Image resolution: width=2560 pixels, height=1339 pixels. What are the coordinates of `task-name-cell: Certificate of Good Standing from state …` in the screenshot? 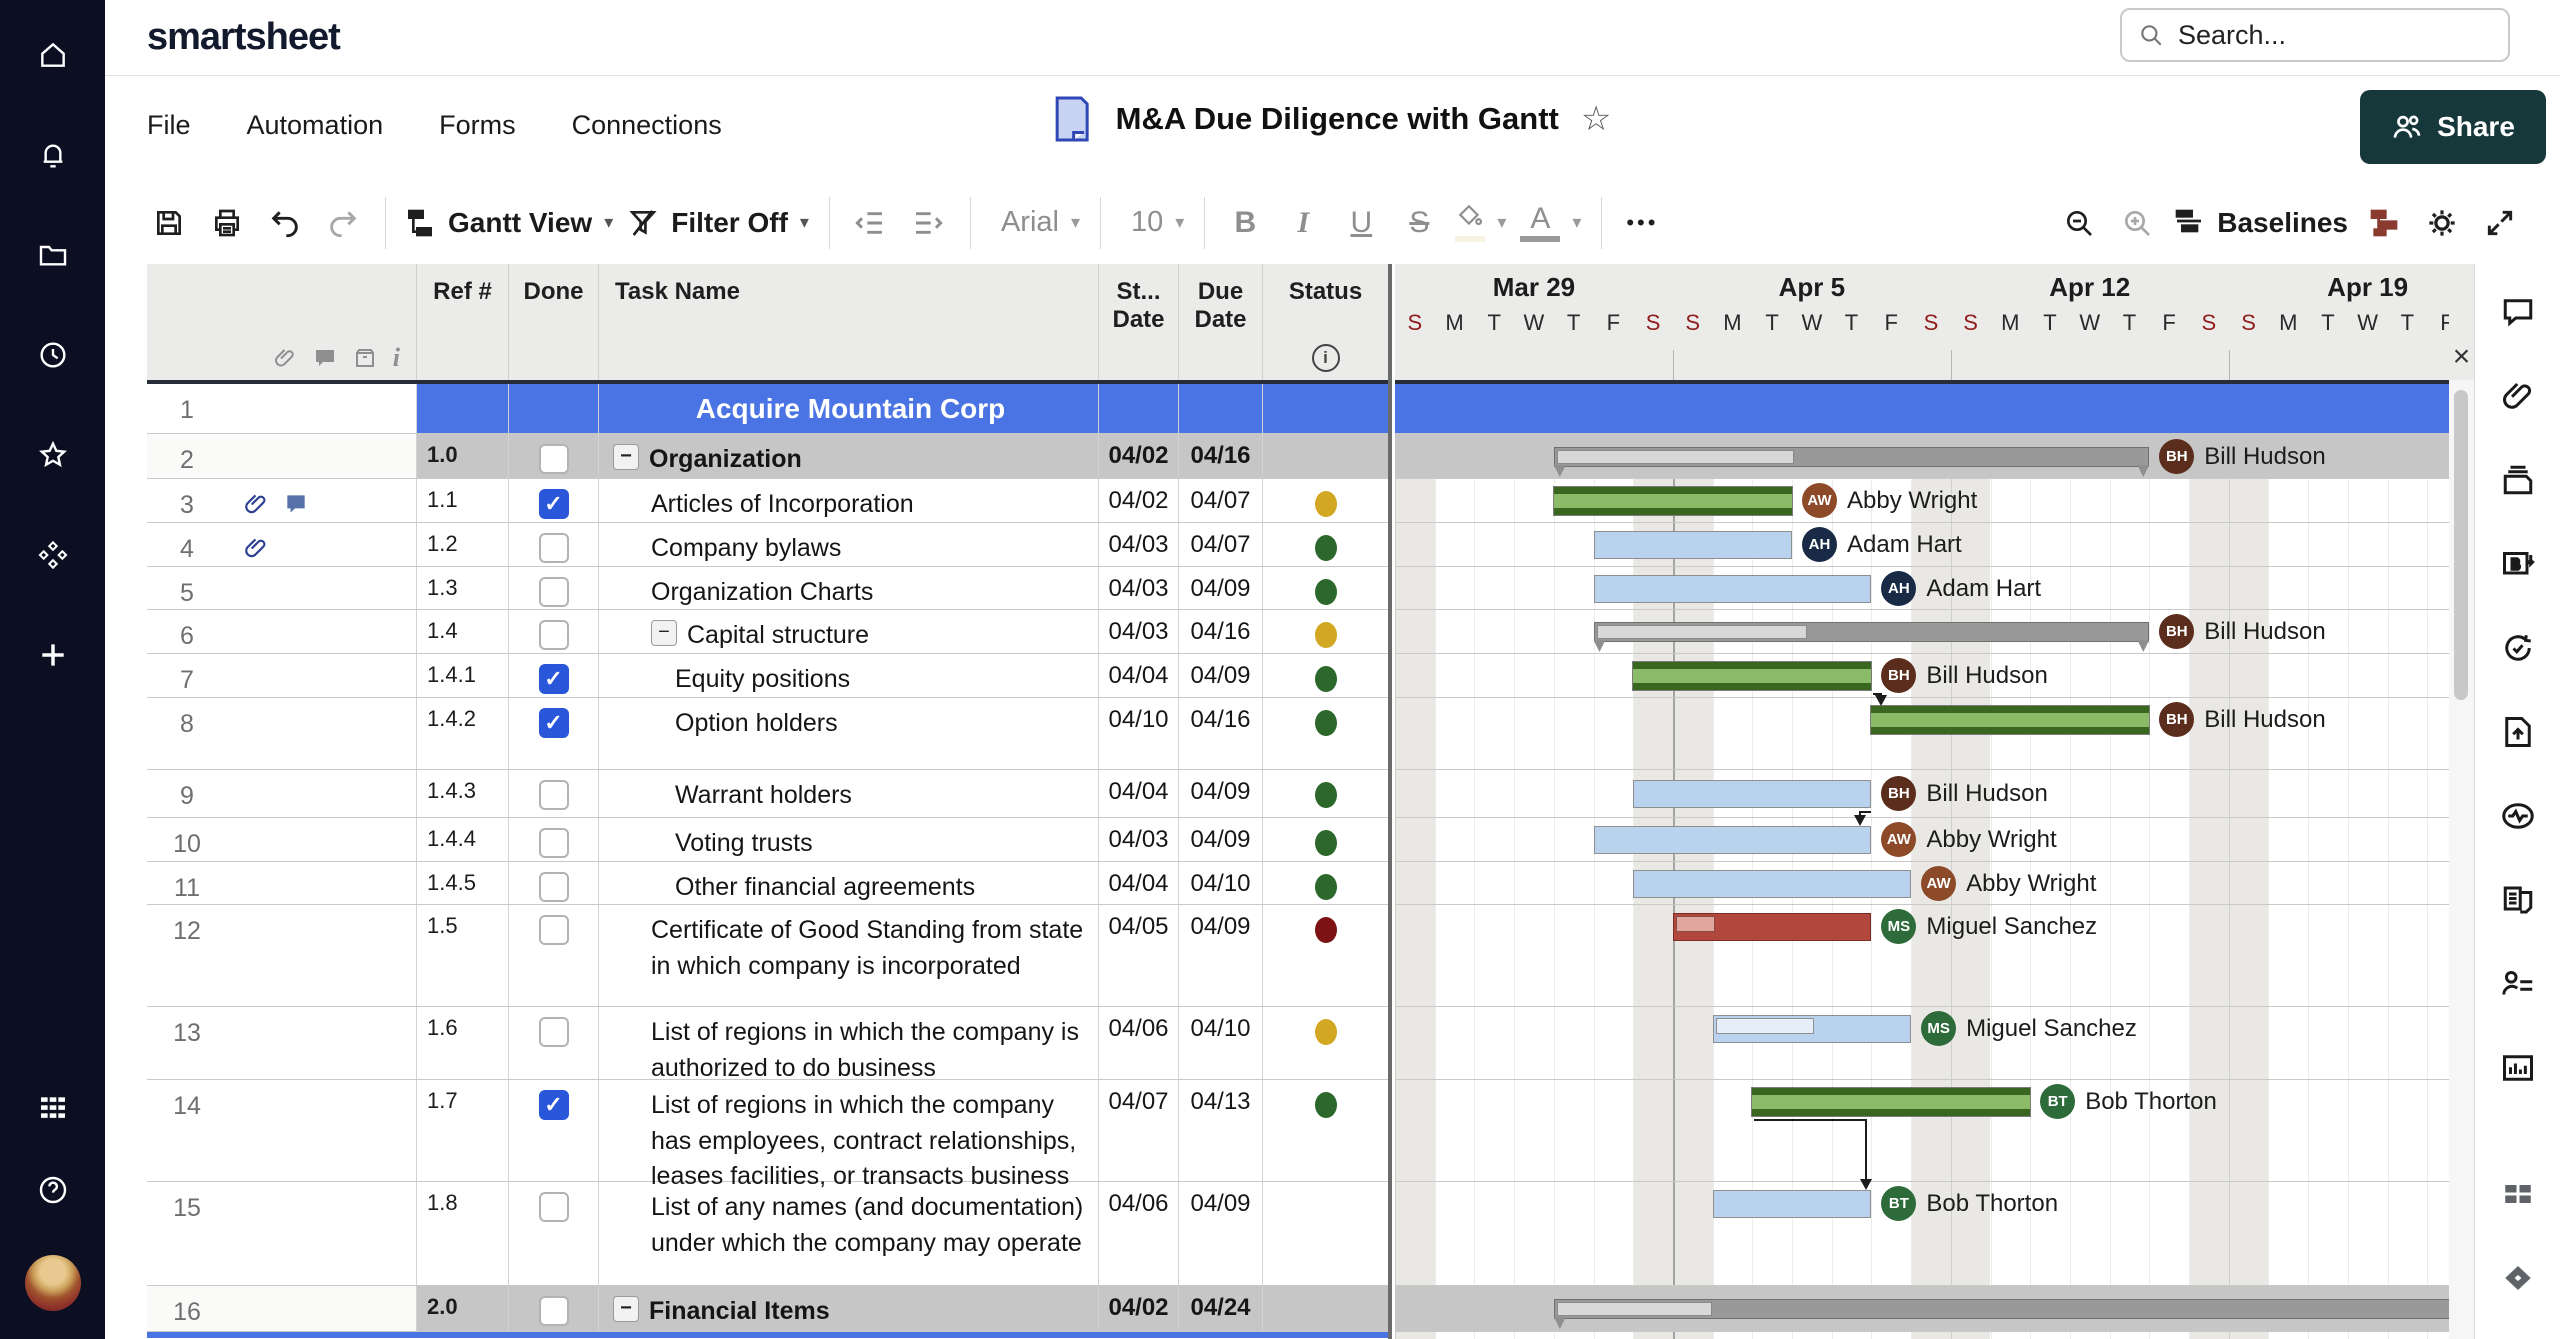 It's located at (849, 955).